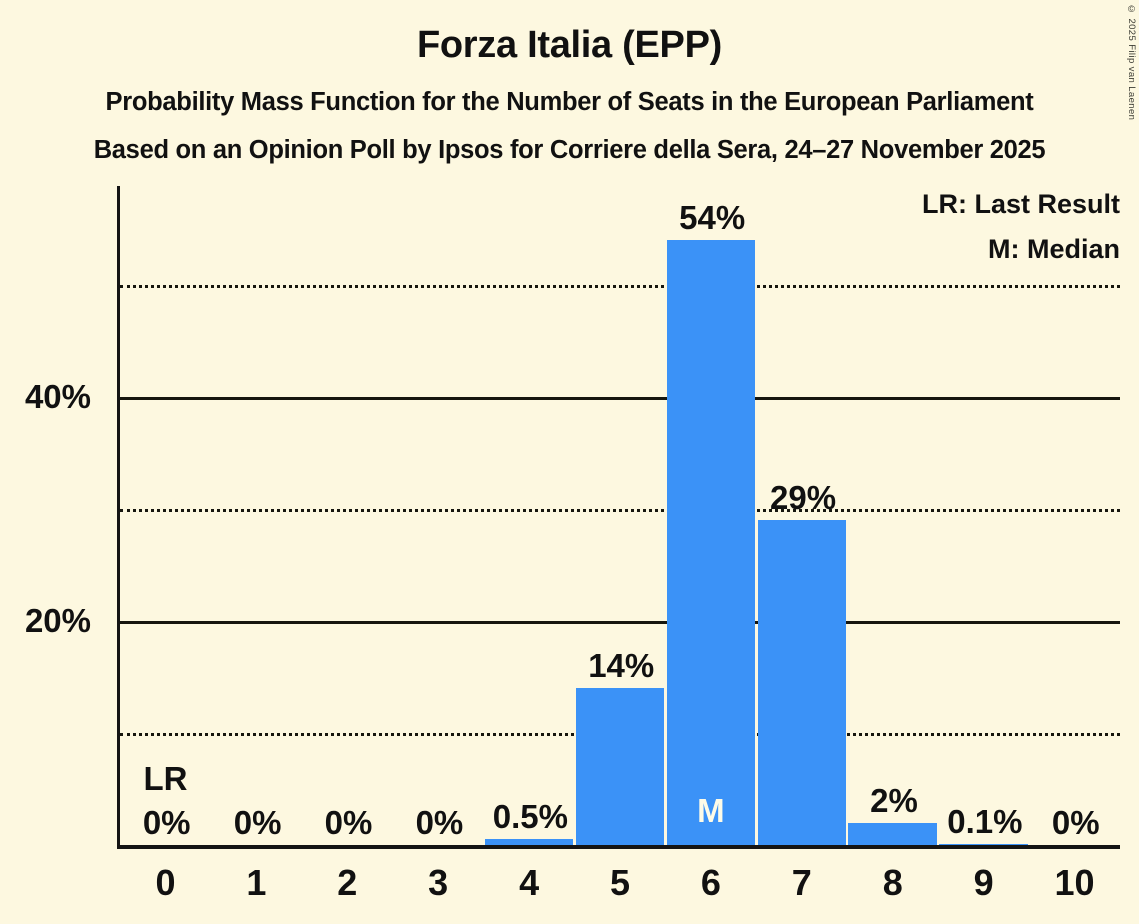  What do you see at coordinates (892, 515) in the screenshot?
I see `bar-slot-8: 2%` at bounding box center [892, 515].